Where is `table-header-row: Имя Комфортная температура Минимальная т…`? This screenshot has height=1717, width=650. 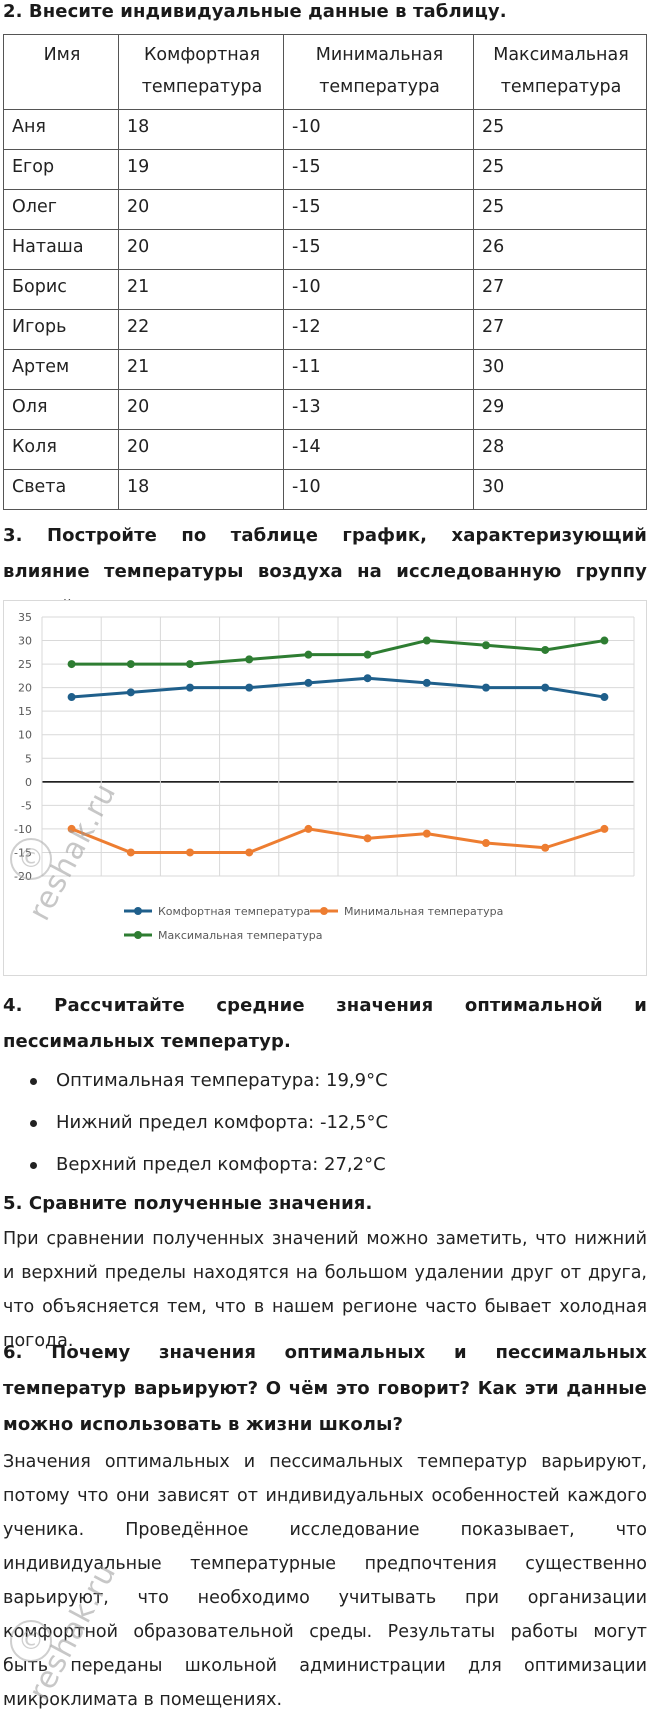
table-header-row: Имя Комфортная температура Минимальная т… is located at coordinates (325, 72).